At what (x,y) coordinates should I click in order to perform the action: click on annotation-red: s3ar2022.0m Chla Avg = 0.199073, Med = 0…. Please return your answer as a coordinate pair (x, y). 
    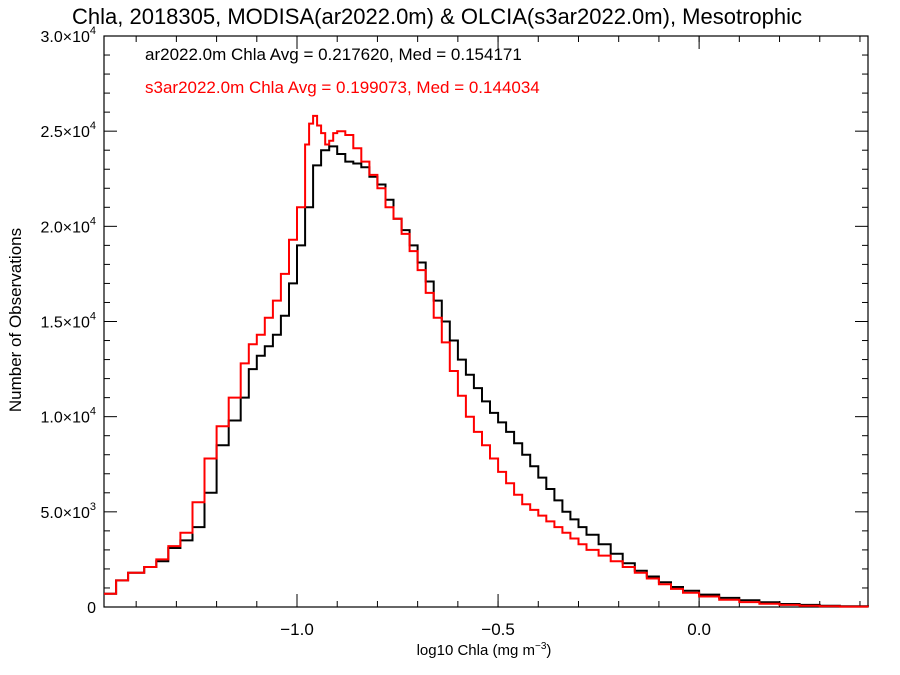
    Looking at the image, I should click on (342, 87).